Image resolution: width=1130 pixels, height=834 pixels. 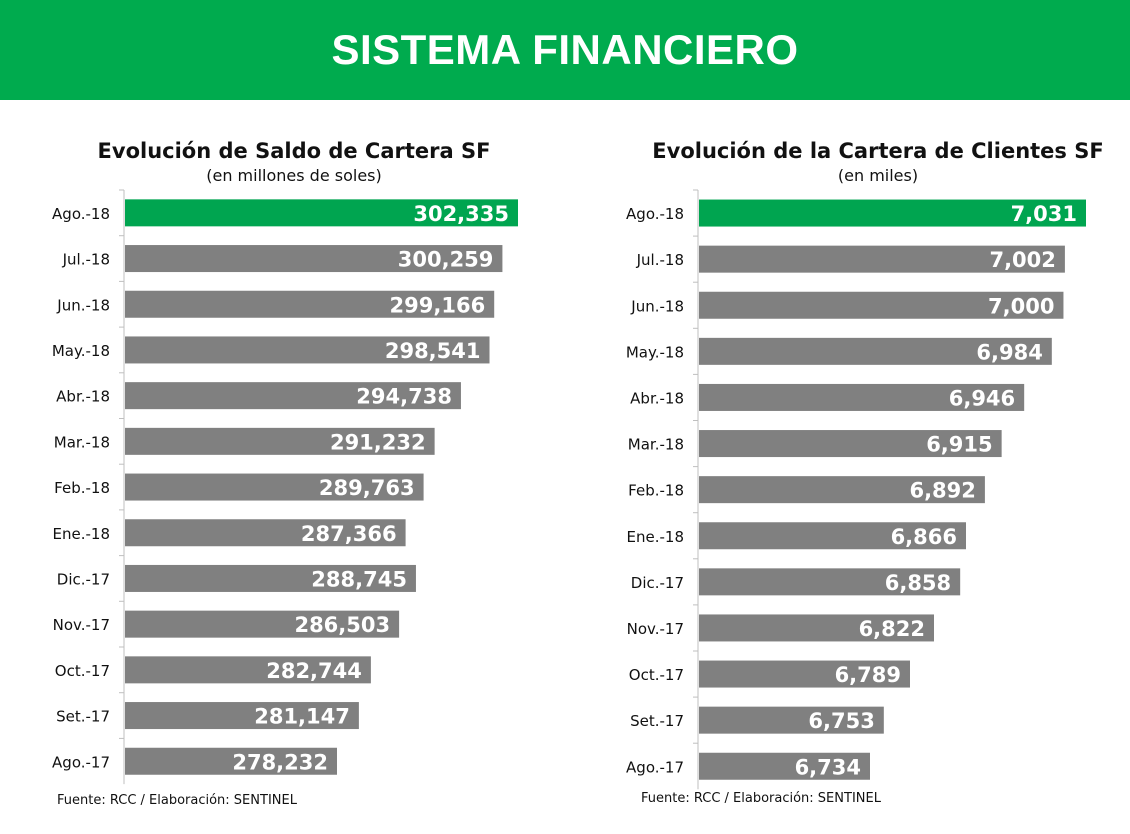 What do you see at coordinates (1044, 214) in the screenshot?
I see `data-label: 7,031` at bounding box center [1044, 214].